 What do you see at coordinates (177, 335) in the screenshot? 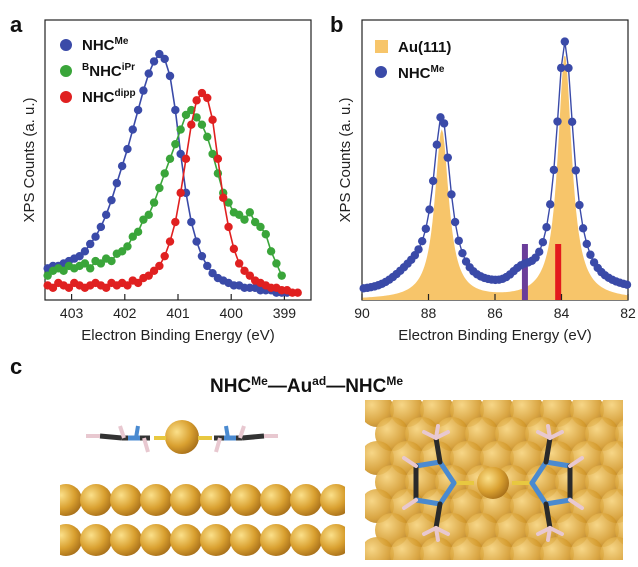
I see `chart-a-x-label: Electron Binding Energy (eV)` at bounding box center [177, 335].